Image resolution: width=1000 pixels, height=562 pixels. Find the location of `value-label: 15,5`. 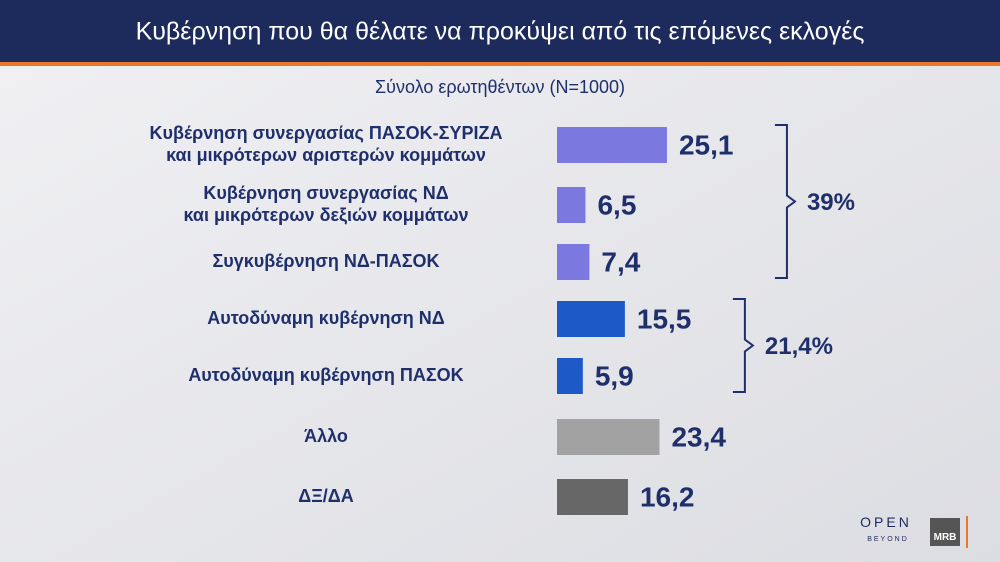

value-label: 15,5 is located at coordinates (664, 318).